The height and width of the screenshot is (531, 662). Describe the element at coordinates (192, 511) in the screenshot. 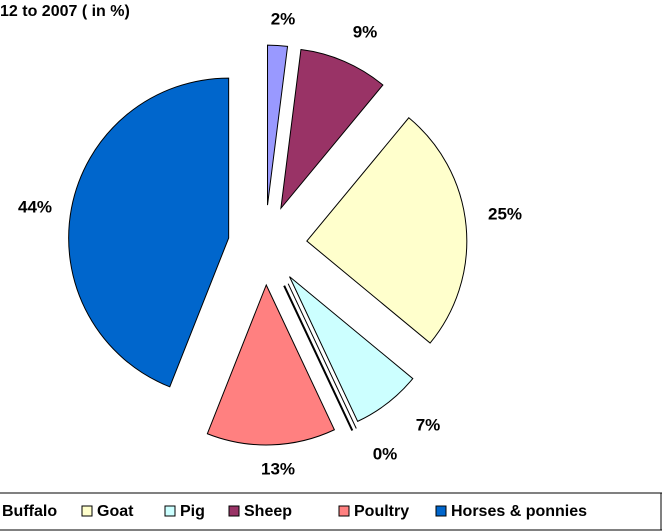

I see `legend-label: Pig` at that location.